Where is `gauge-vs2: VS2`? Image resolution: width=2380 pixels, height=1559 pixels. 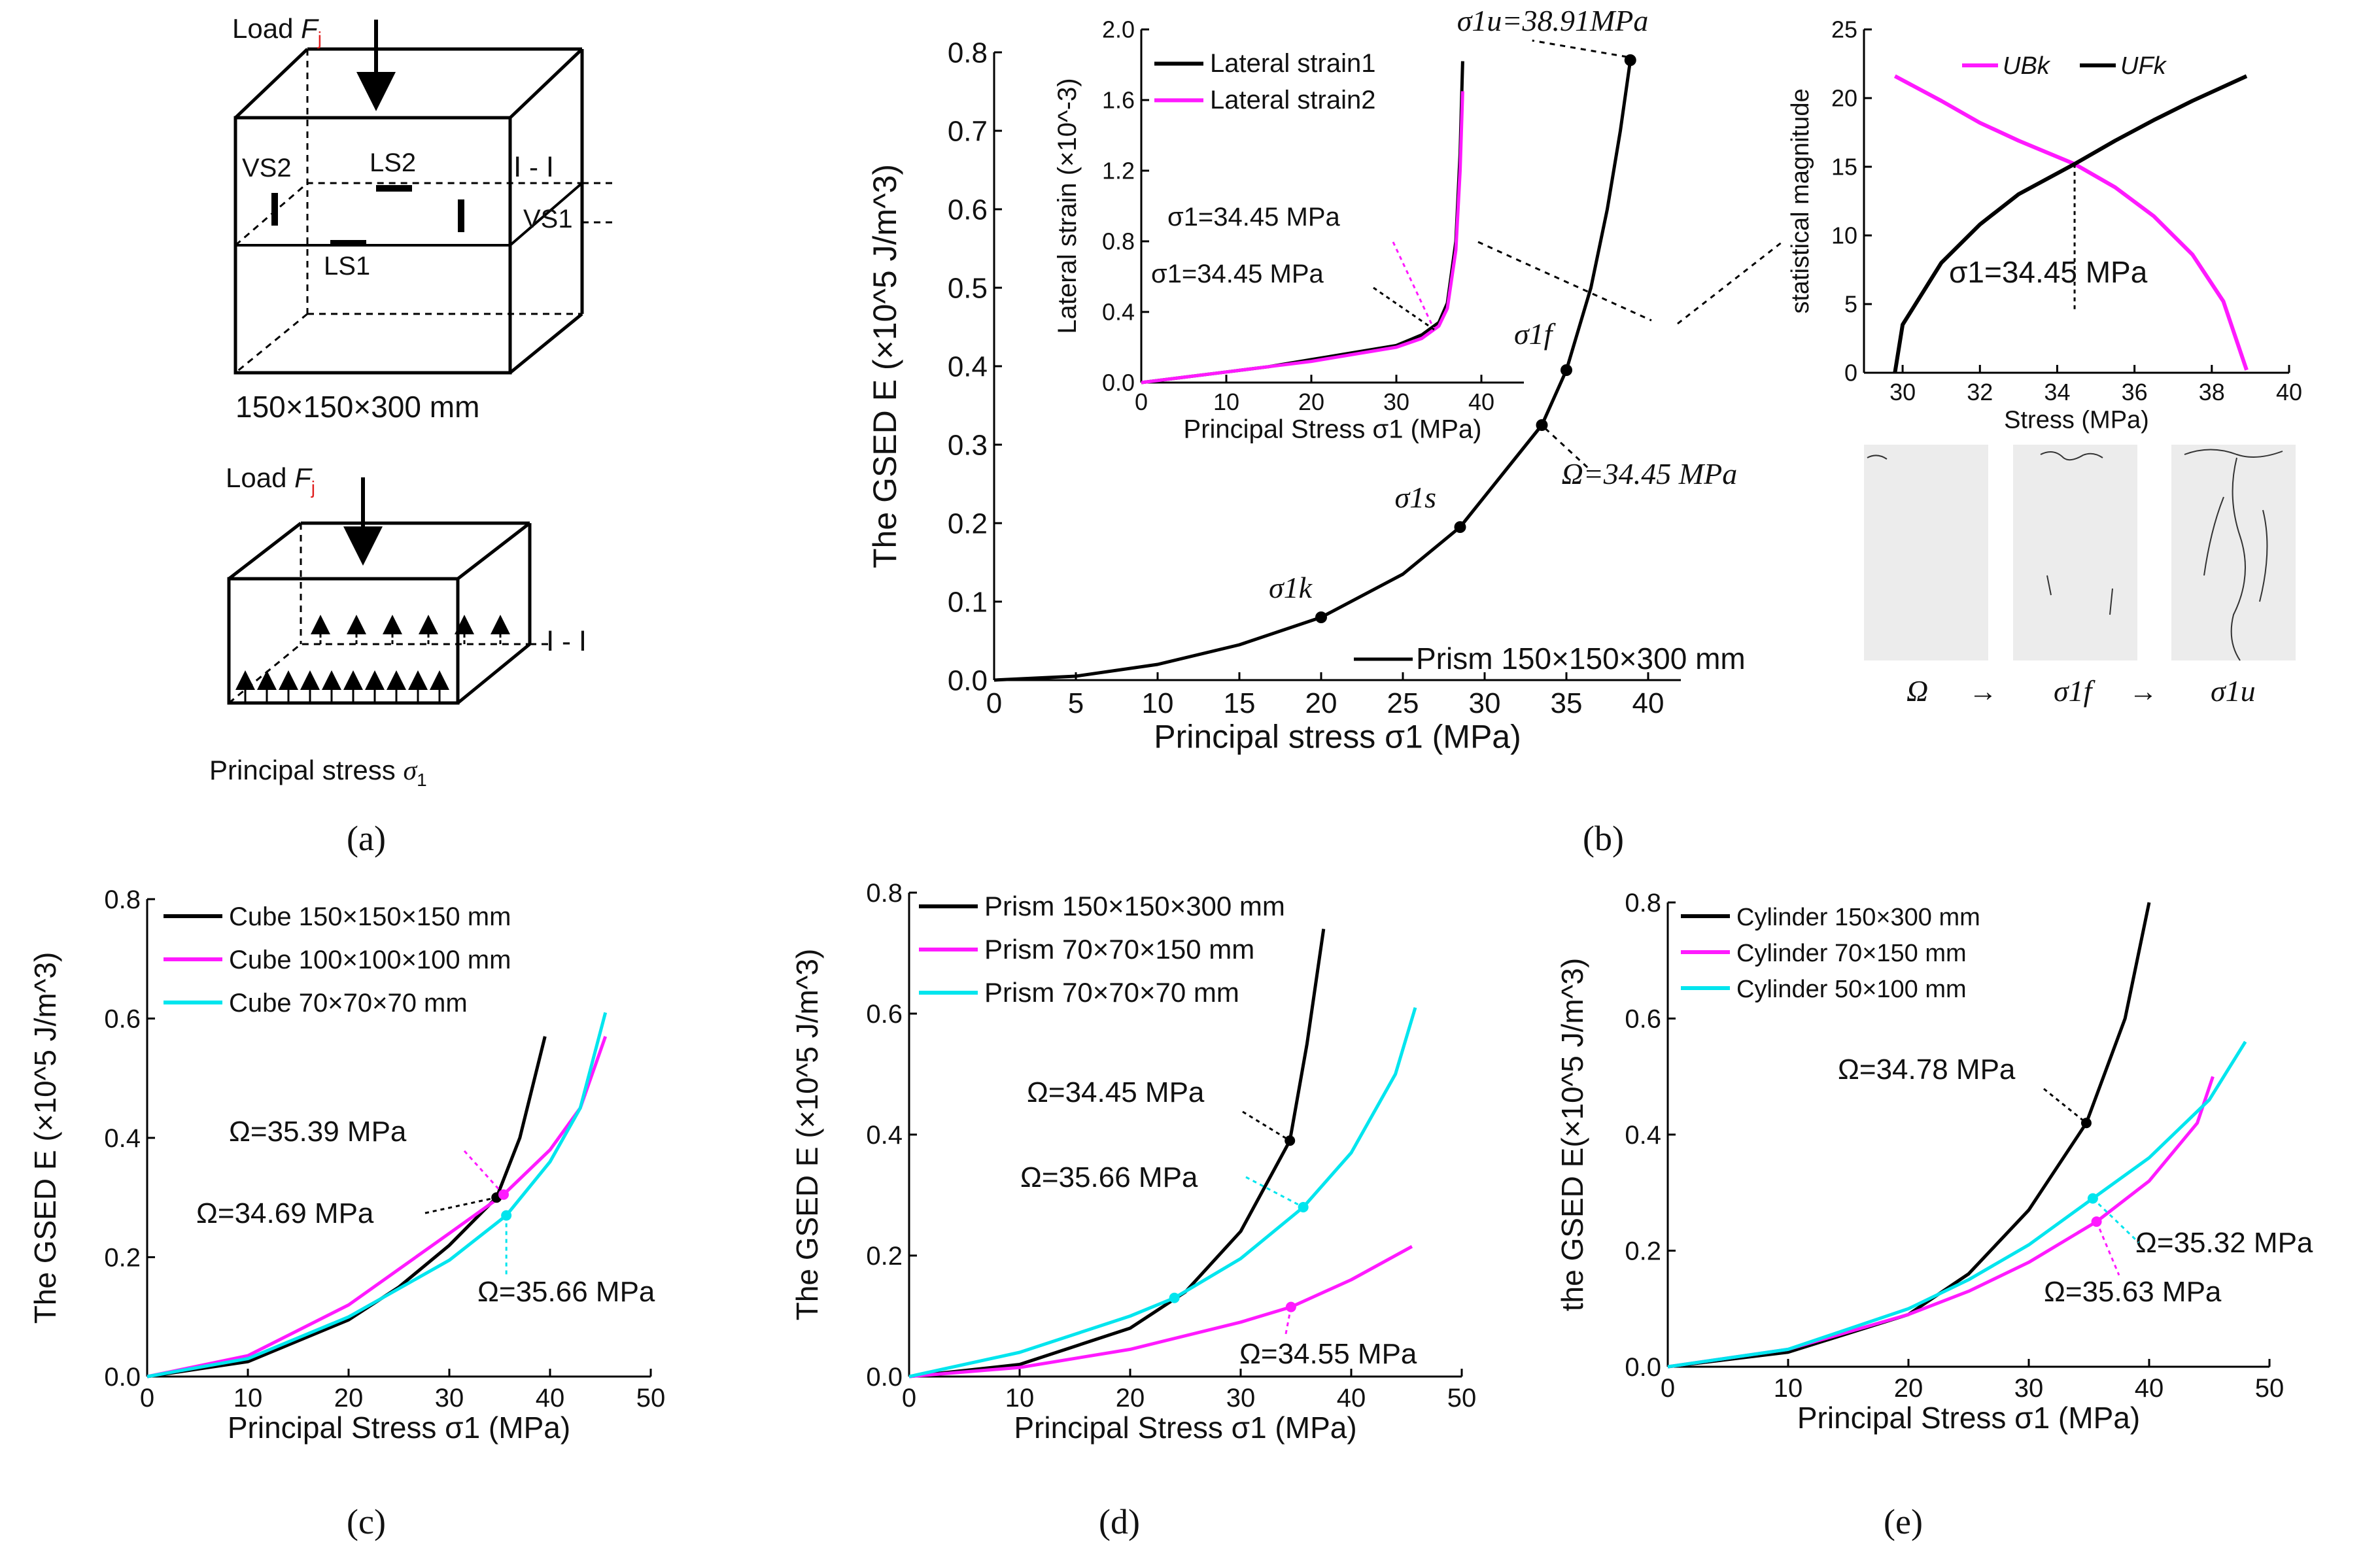 gauge-vs2: VS2 is located at coordinates (267, 168).